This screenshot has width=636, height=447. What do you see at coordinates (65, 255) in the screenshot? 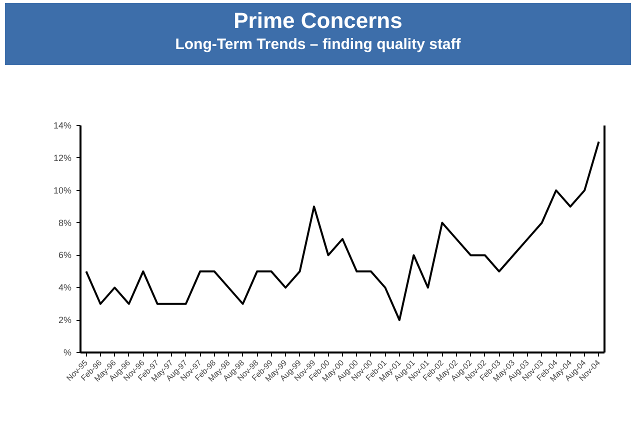
I see `y-tick-label: 6%` at bounding box center [65, 255].